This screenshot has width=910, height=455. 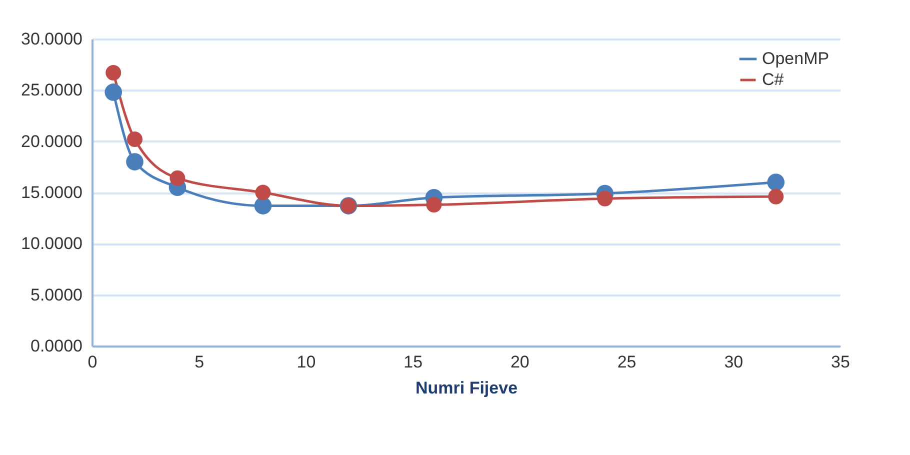 What do you see at coordinates (413, 362) in the screenshot?
I see `x-tick-label: 15` at bounding box center [413, 362].